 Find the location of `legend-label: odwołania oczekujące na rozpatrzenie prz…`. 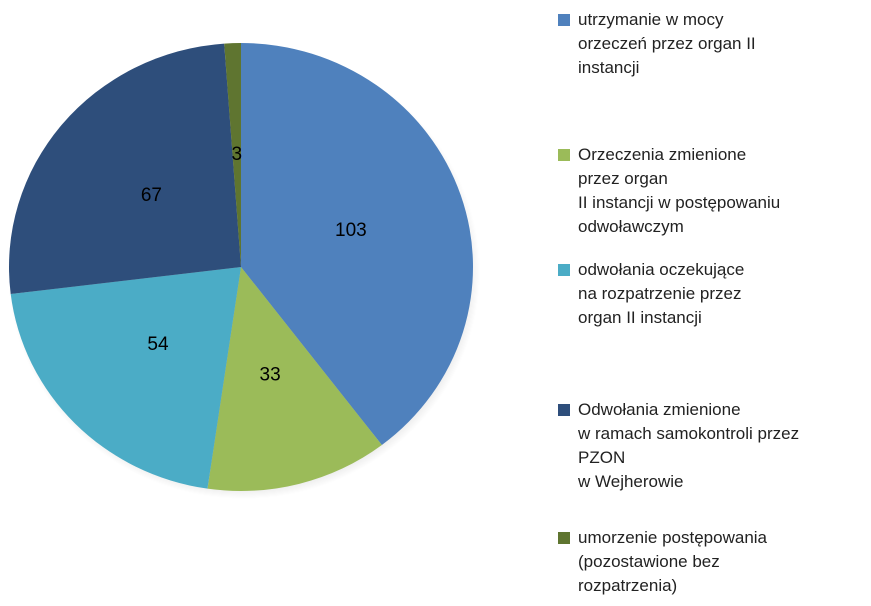

legend-label: odwołania oczekujące na rozpatrzenie prz… is located at coordinates (661, 293).